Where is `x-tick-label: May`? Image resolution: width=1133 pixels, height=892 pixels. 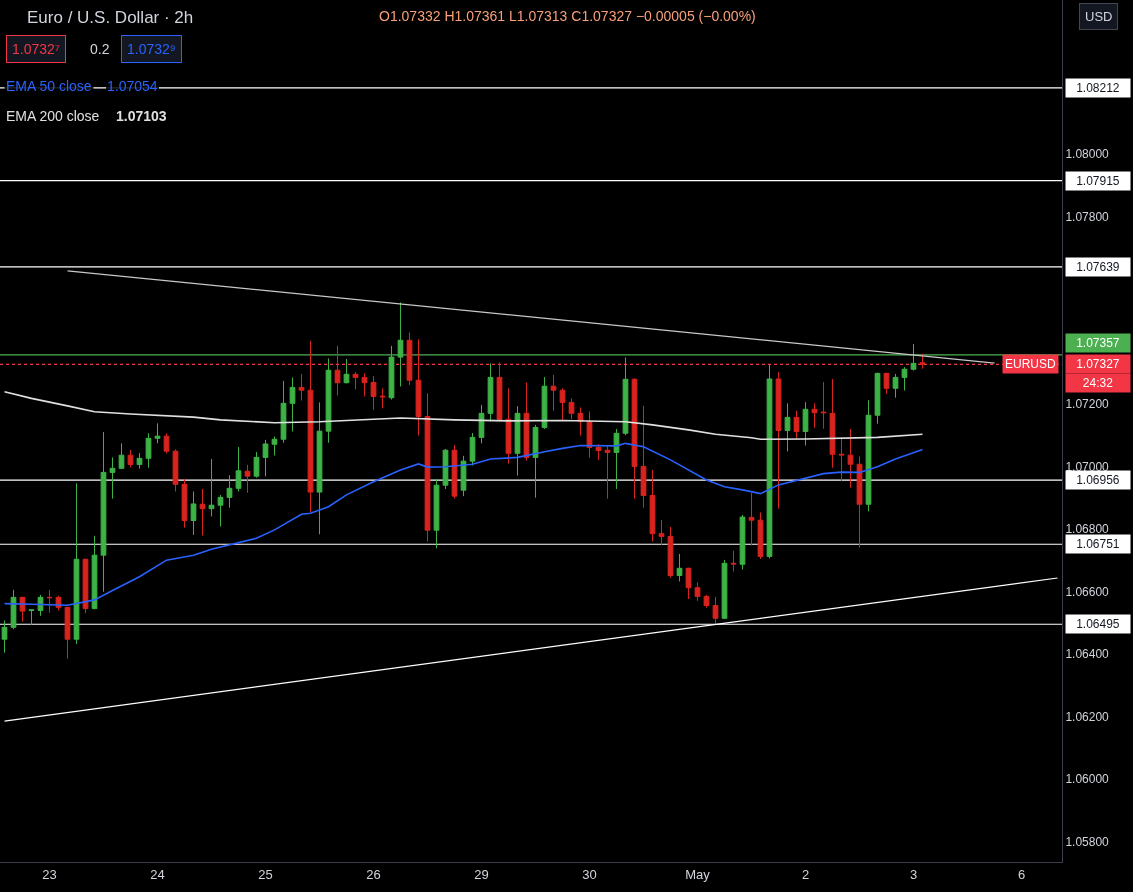 x-tick-label: May is located at coordinates (698, 874).